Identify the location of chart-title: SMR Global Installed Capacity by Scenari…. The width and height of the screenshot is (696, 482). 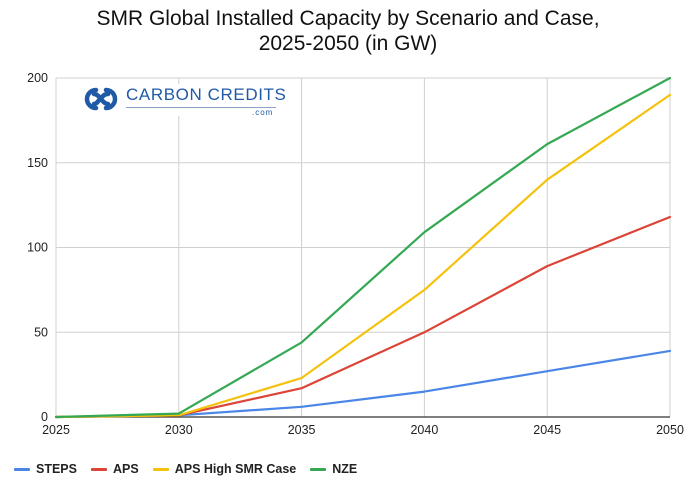
(348, 31).